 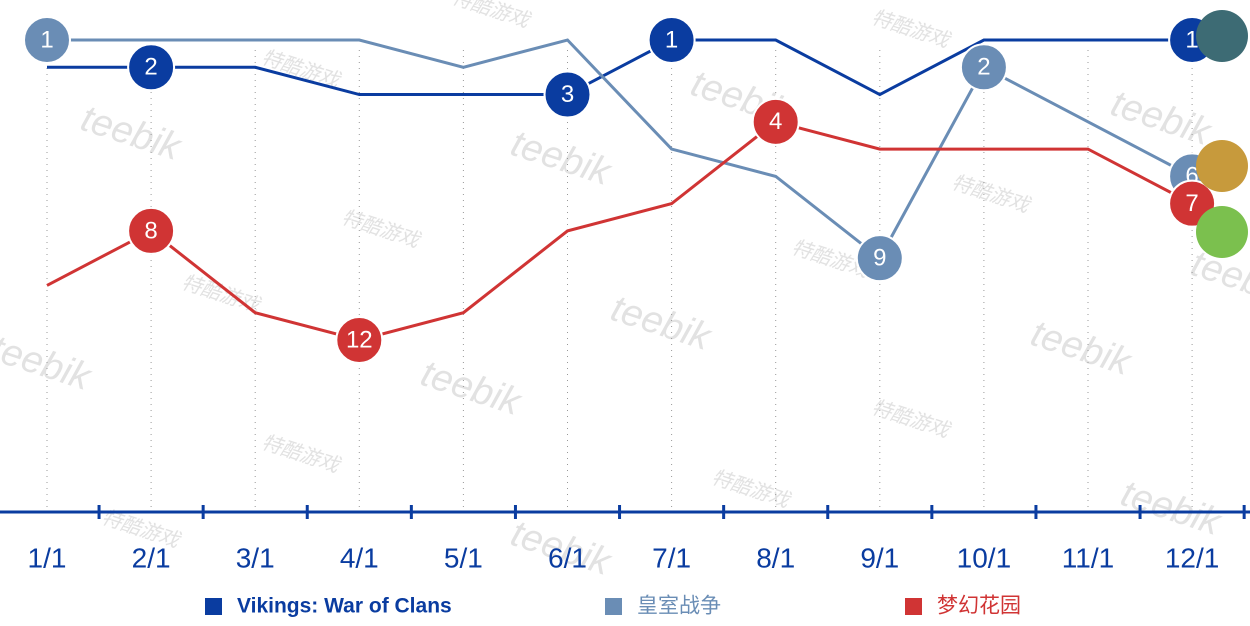 I want to click on data-label: 3, so click(x=567, y=94).